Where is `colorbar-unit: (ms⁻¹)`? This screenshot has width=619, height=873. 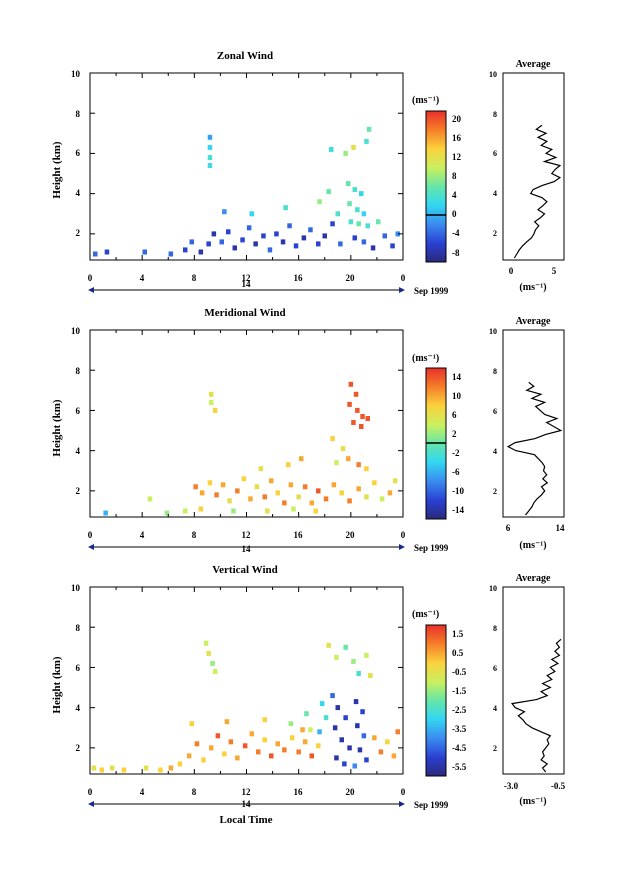 colorbar-unit: (ms⁻¹) is located at coordinates (425, 100).